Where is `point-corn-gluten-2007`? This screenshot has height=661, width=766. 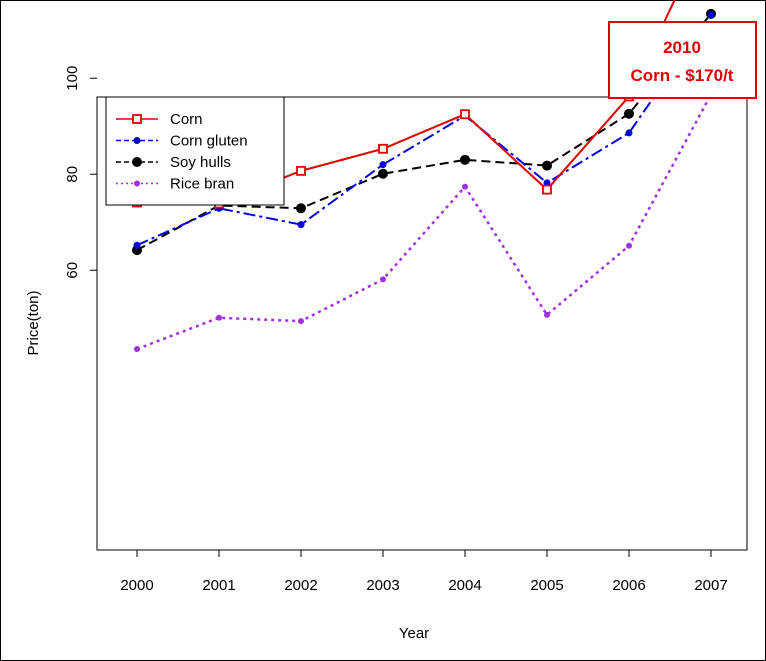
point-corn-gluten-2007 is located at coordinates (711, 15).